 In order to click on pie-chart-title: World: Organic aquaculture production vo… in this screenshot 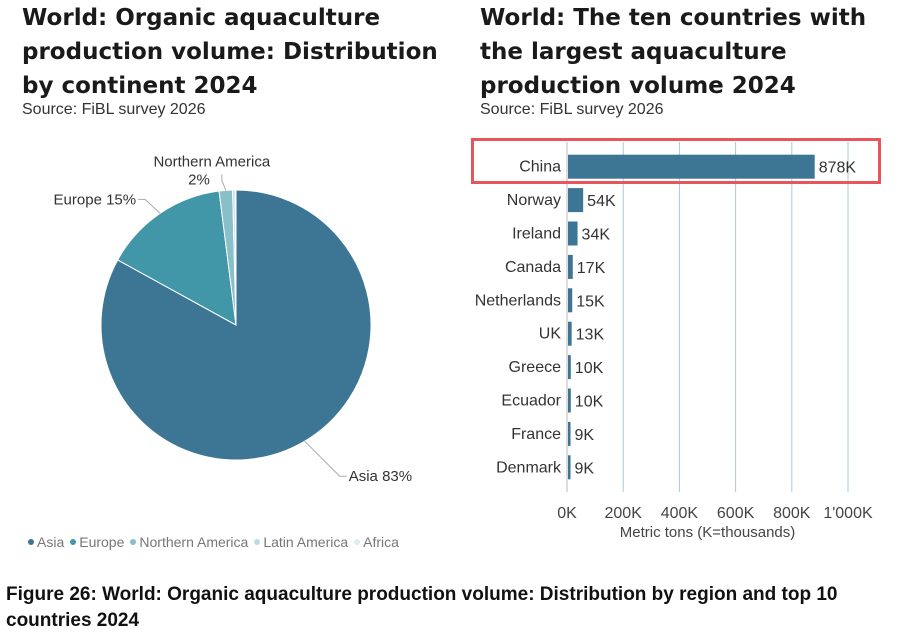, I will do `click(230, 52)`.